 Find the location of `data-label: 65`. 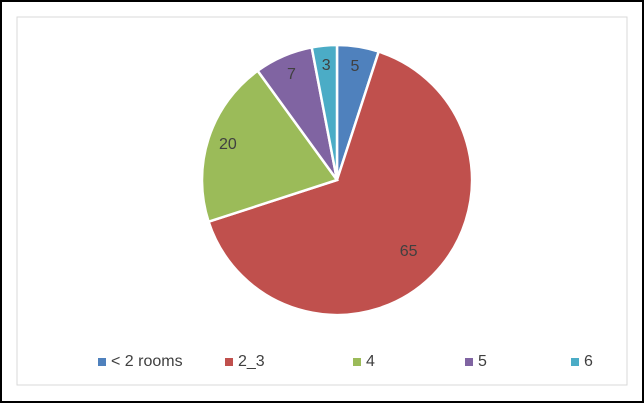

data-label: 65 is located at coordinates (409, 251).